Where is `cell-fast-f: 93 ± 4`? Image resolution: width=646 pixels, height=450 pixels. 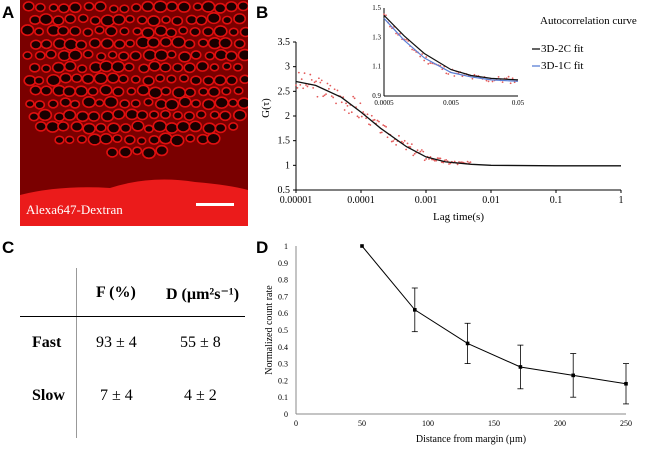 cell-fast-f: 93 ± 4 is located at coordinates (116, 342).